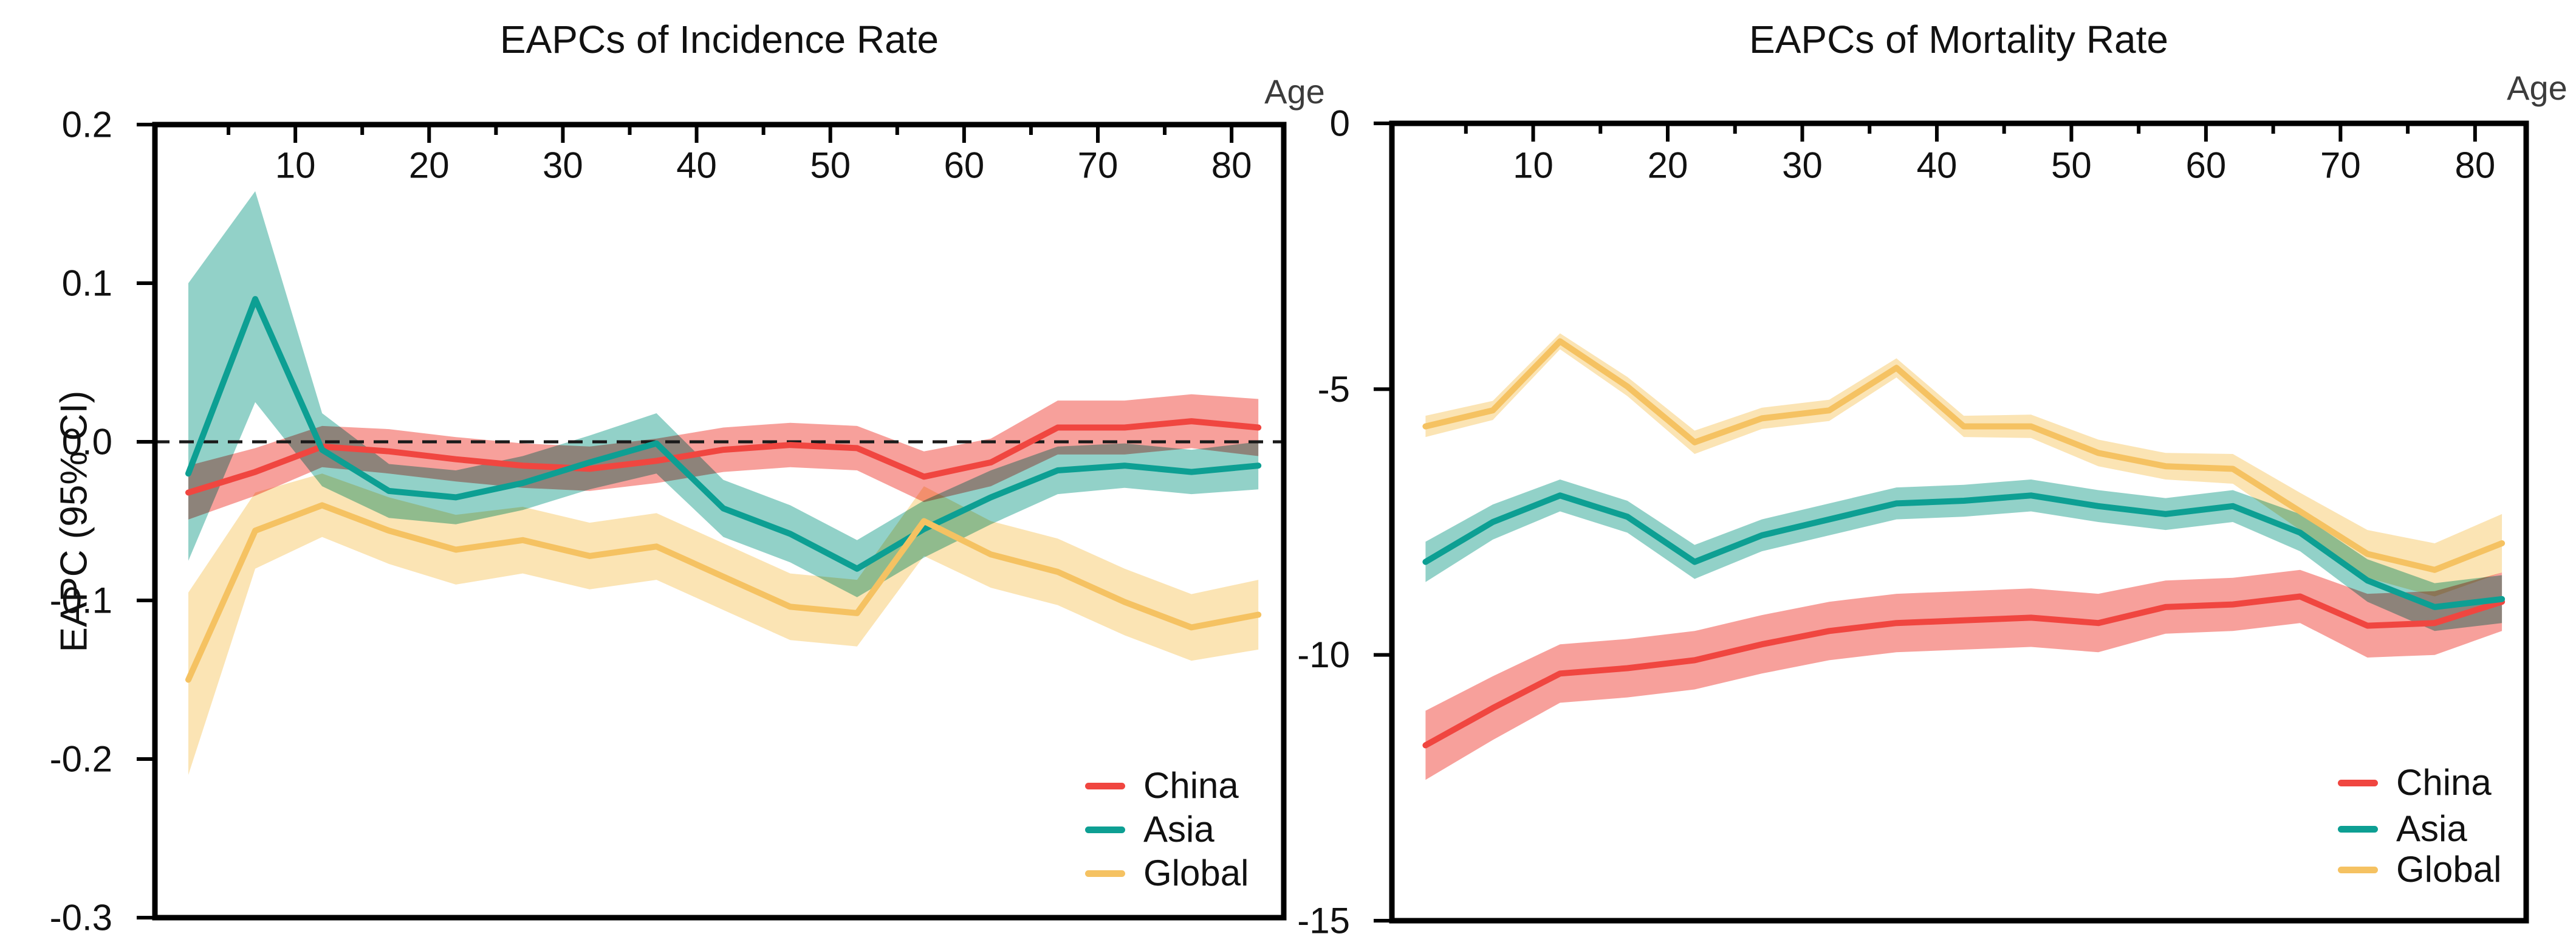 This screenshot has width=2576, height=945. What do you see at coordinates (81, 918) in the screenshot?
I see `y-tick-label: -0.3` at bounding box center [81, 918].